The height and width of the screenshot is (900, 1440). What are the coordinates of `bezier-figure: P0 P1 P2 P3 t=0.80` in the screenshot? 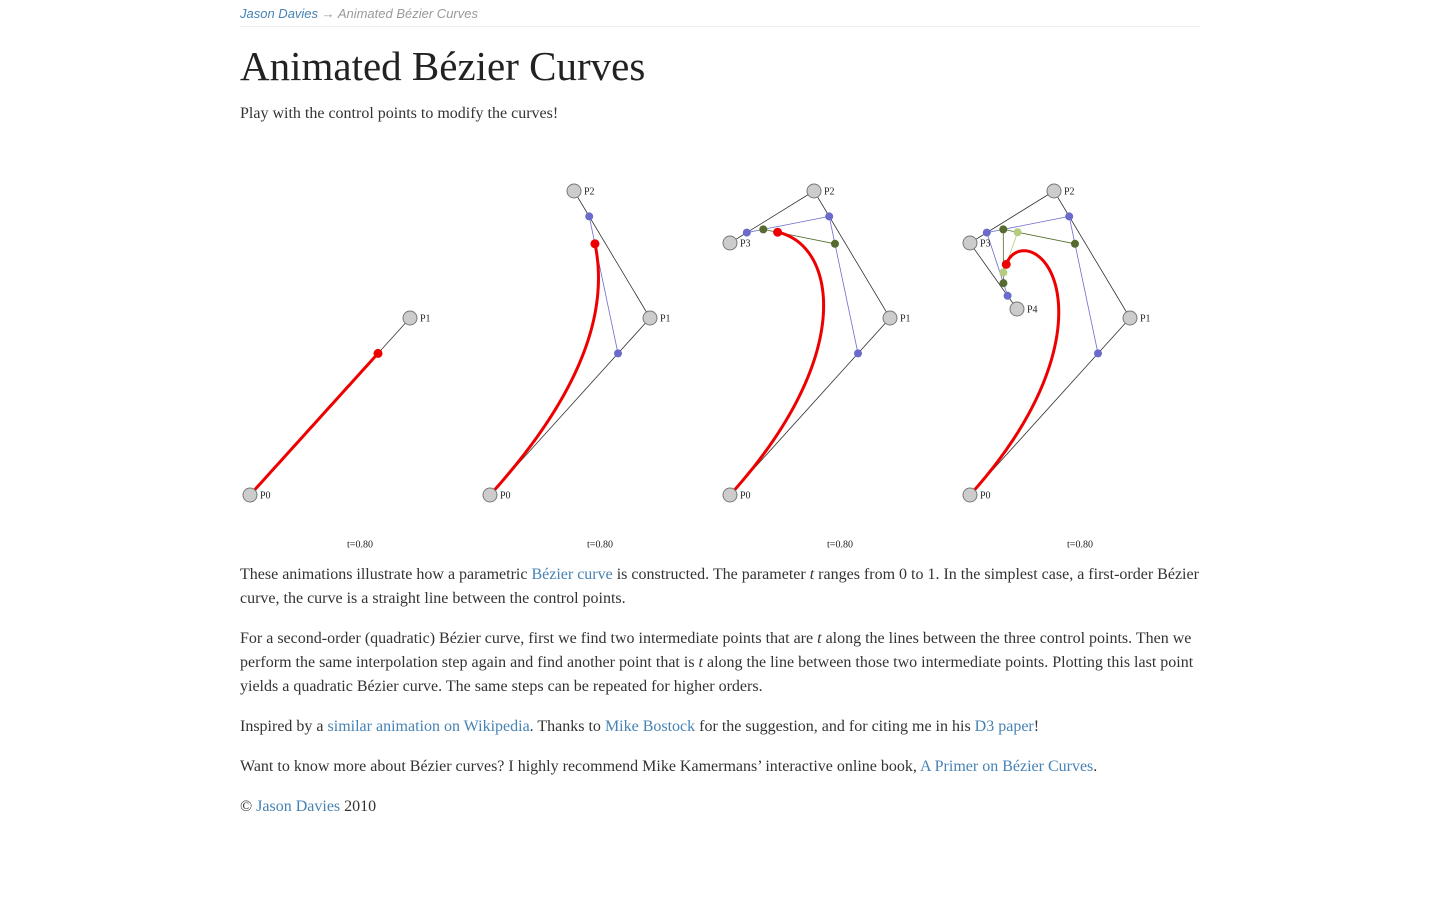 It's located at (816, 366).